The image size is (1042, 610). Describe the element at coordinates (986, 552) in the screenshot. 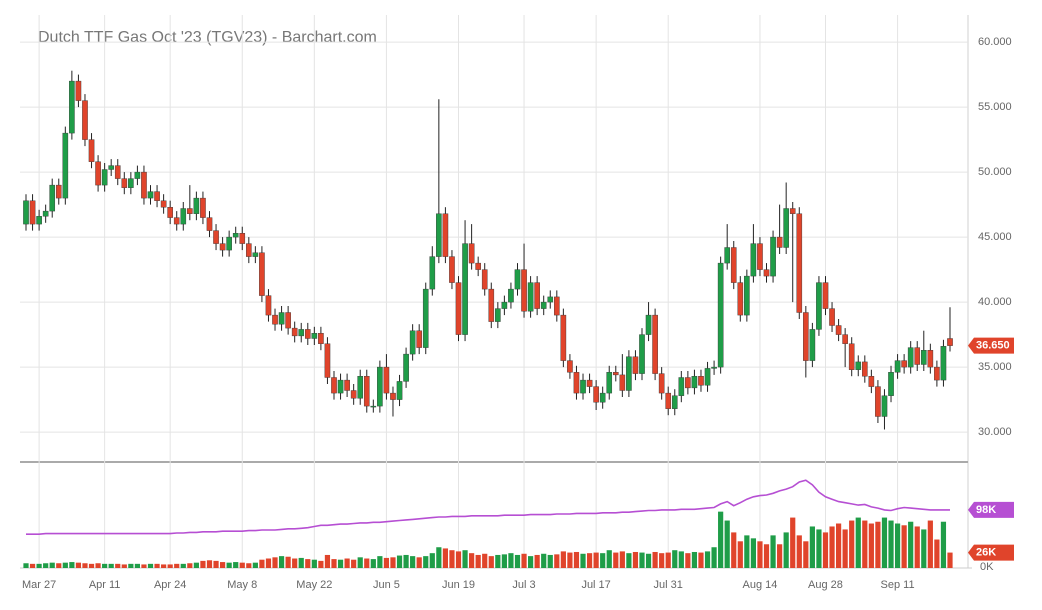

I see `volume-tag: 26K` at that location.